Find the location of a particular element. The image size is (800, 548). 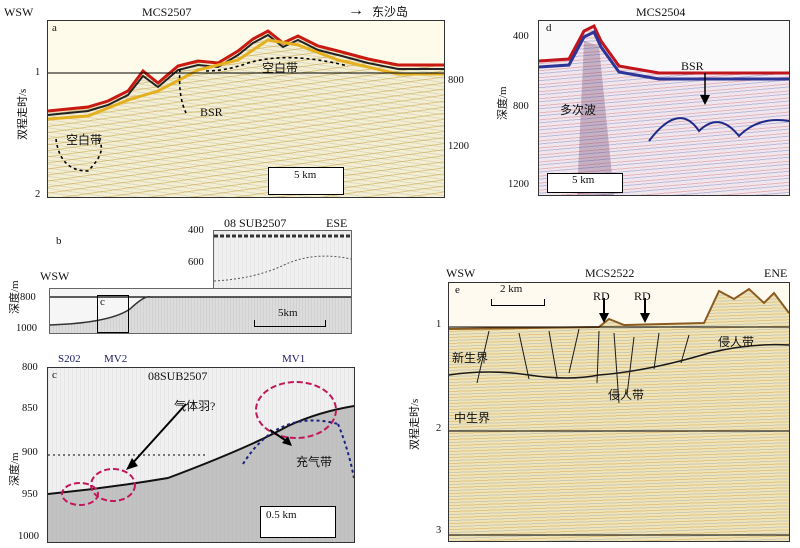

panel-a-right-tick-1200: 1200 is located at coordinates (458, 146).